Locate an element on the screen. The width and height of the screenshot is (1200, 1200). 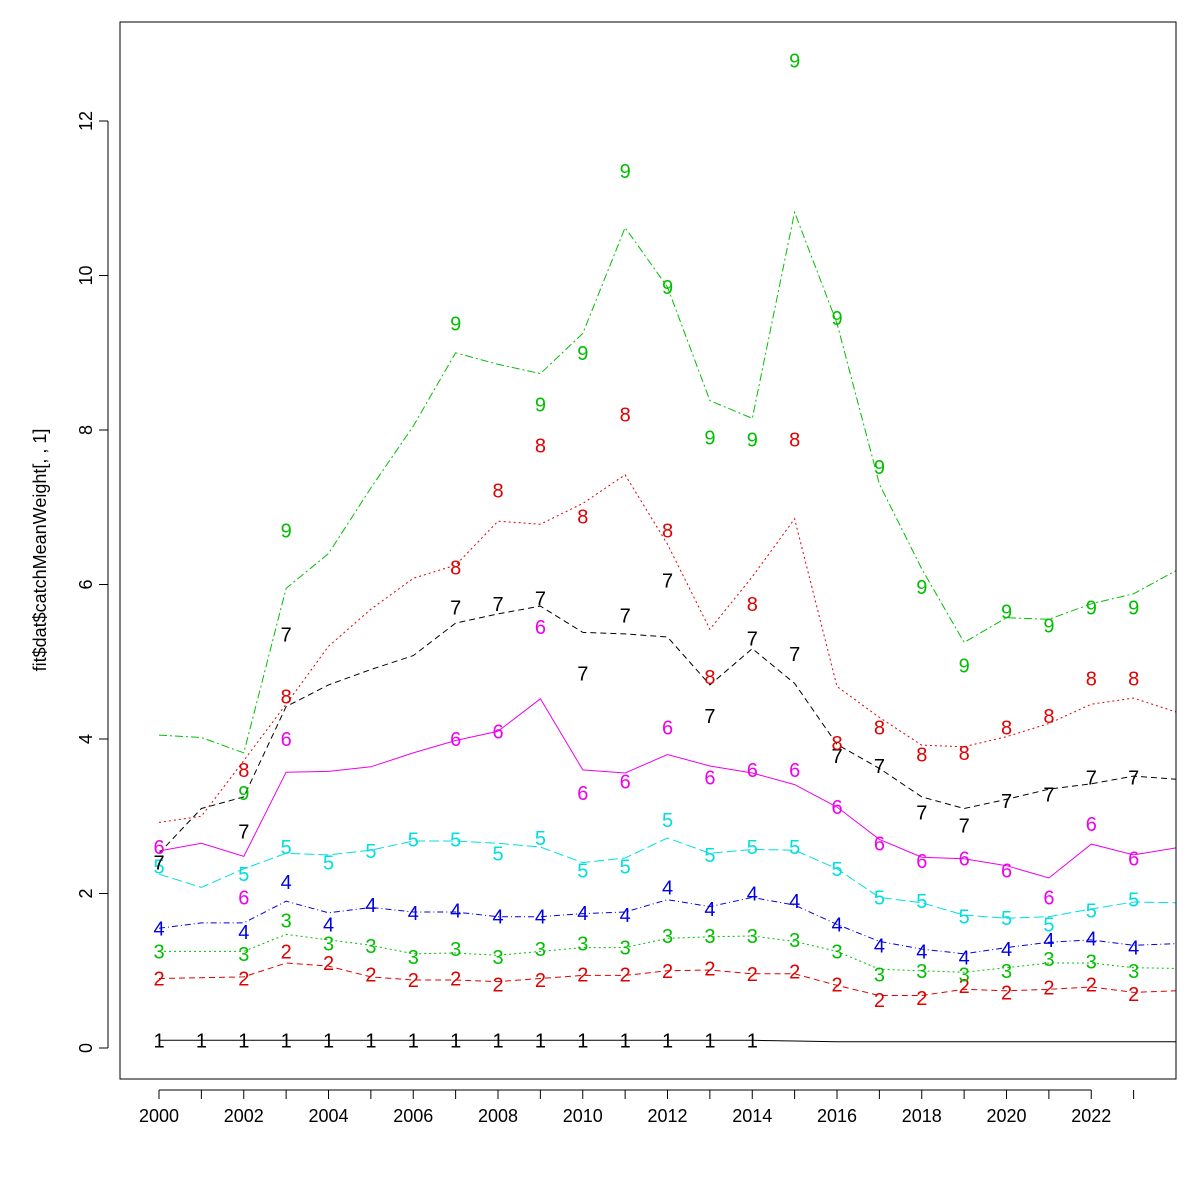
y-tick-label: 12 is located at coordinates (86, 121).